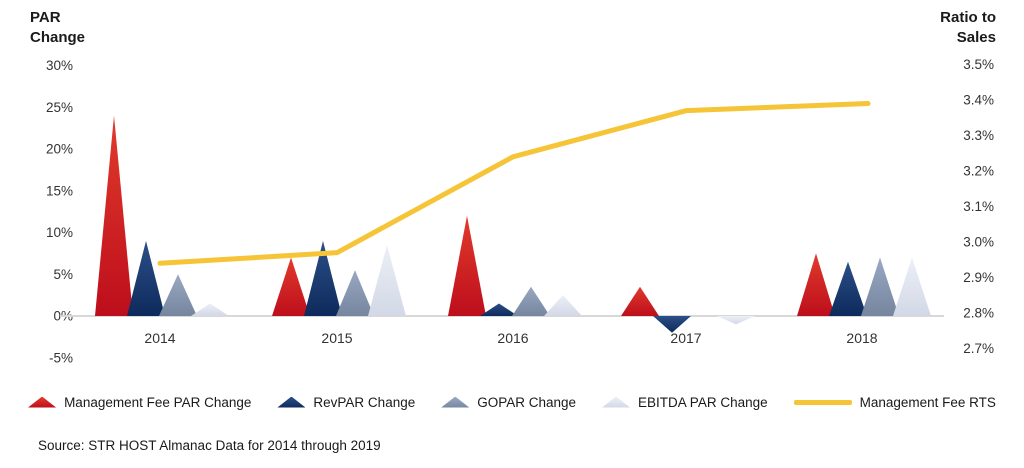  What do you see at coordinates (978, 171) in the screenshot?
I see `right-axis-tick: 3.2%` at bounding box center [978, 171].